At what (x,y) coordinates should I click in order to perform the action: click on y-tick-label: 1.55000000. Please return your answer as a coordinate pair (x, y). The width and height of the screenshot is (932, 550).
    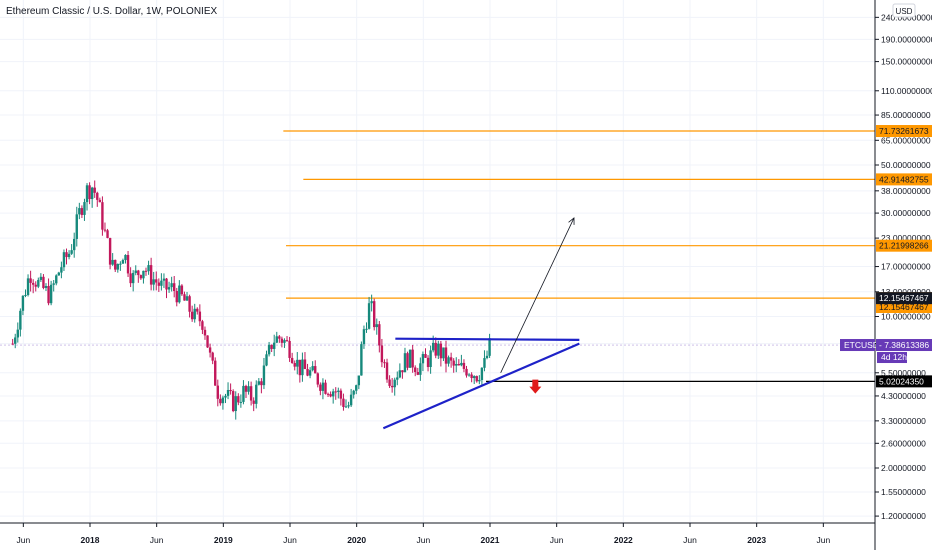
    Looking at the image, I should click on (903, 492).